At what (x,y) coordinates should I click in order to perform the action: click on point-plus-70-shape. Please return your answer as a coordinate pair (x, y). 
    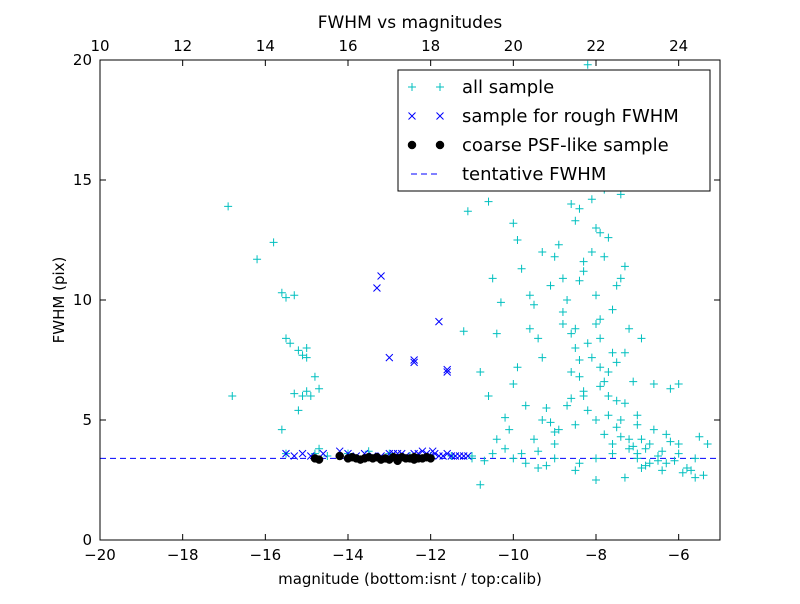
    Looking at the image, I should click on (591, 199).